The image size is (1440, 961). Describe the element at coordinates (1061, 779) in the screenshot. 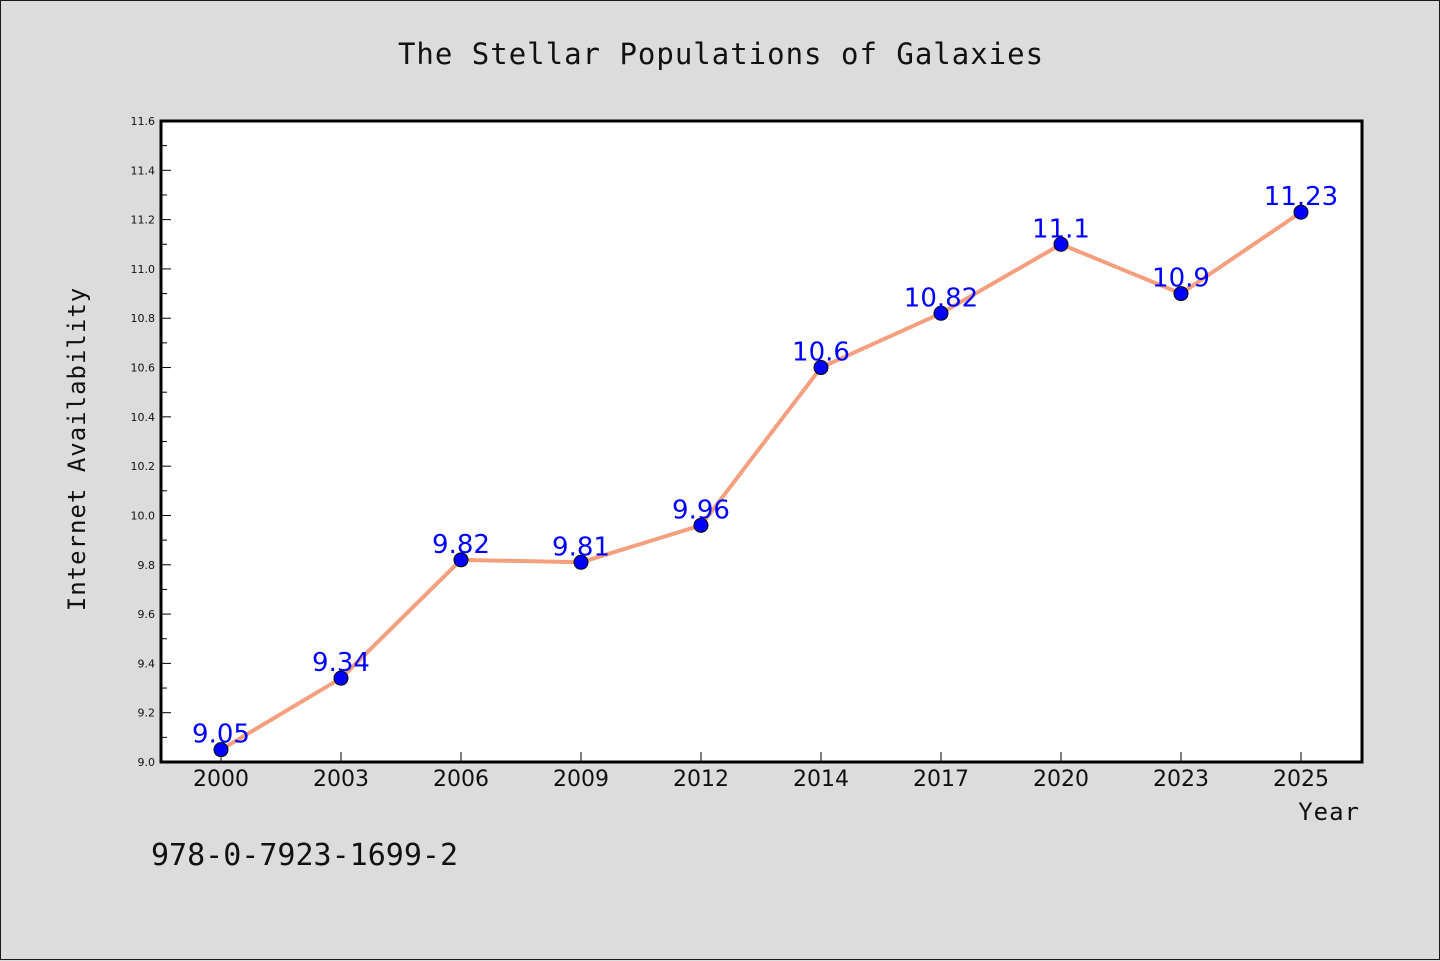

I see `x-tick-label: 2020` at that location.